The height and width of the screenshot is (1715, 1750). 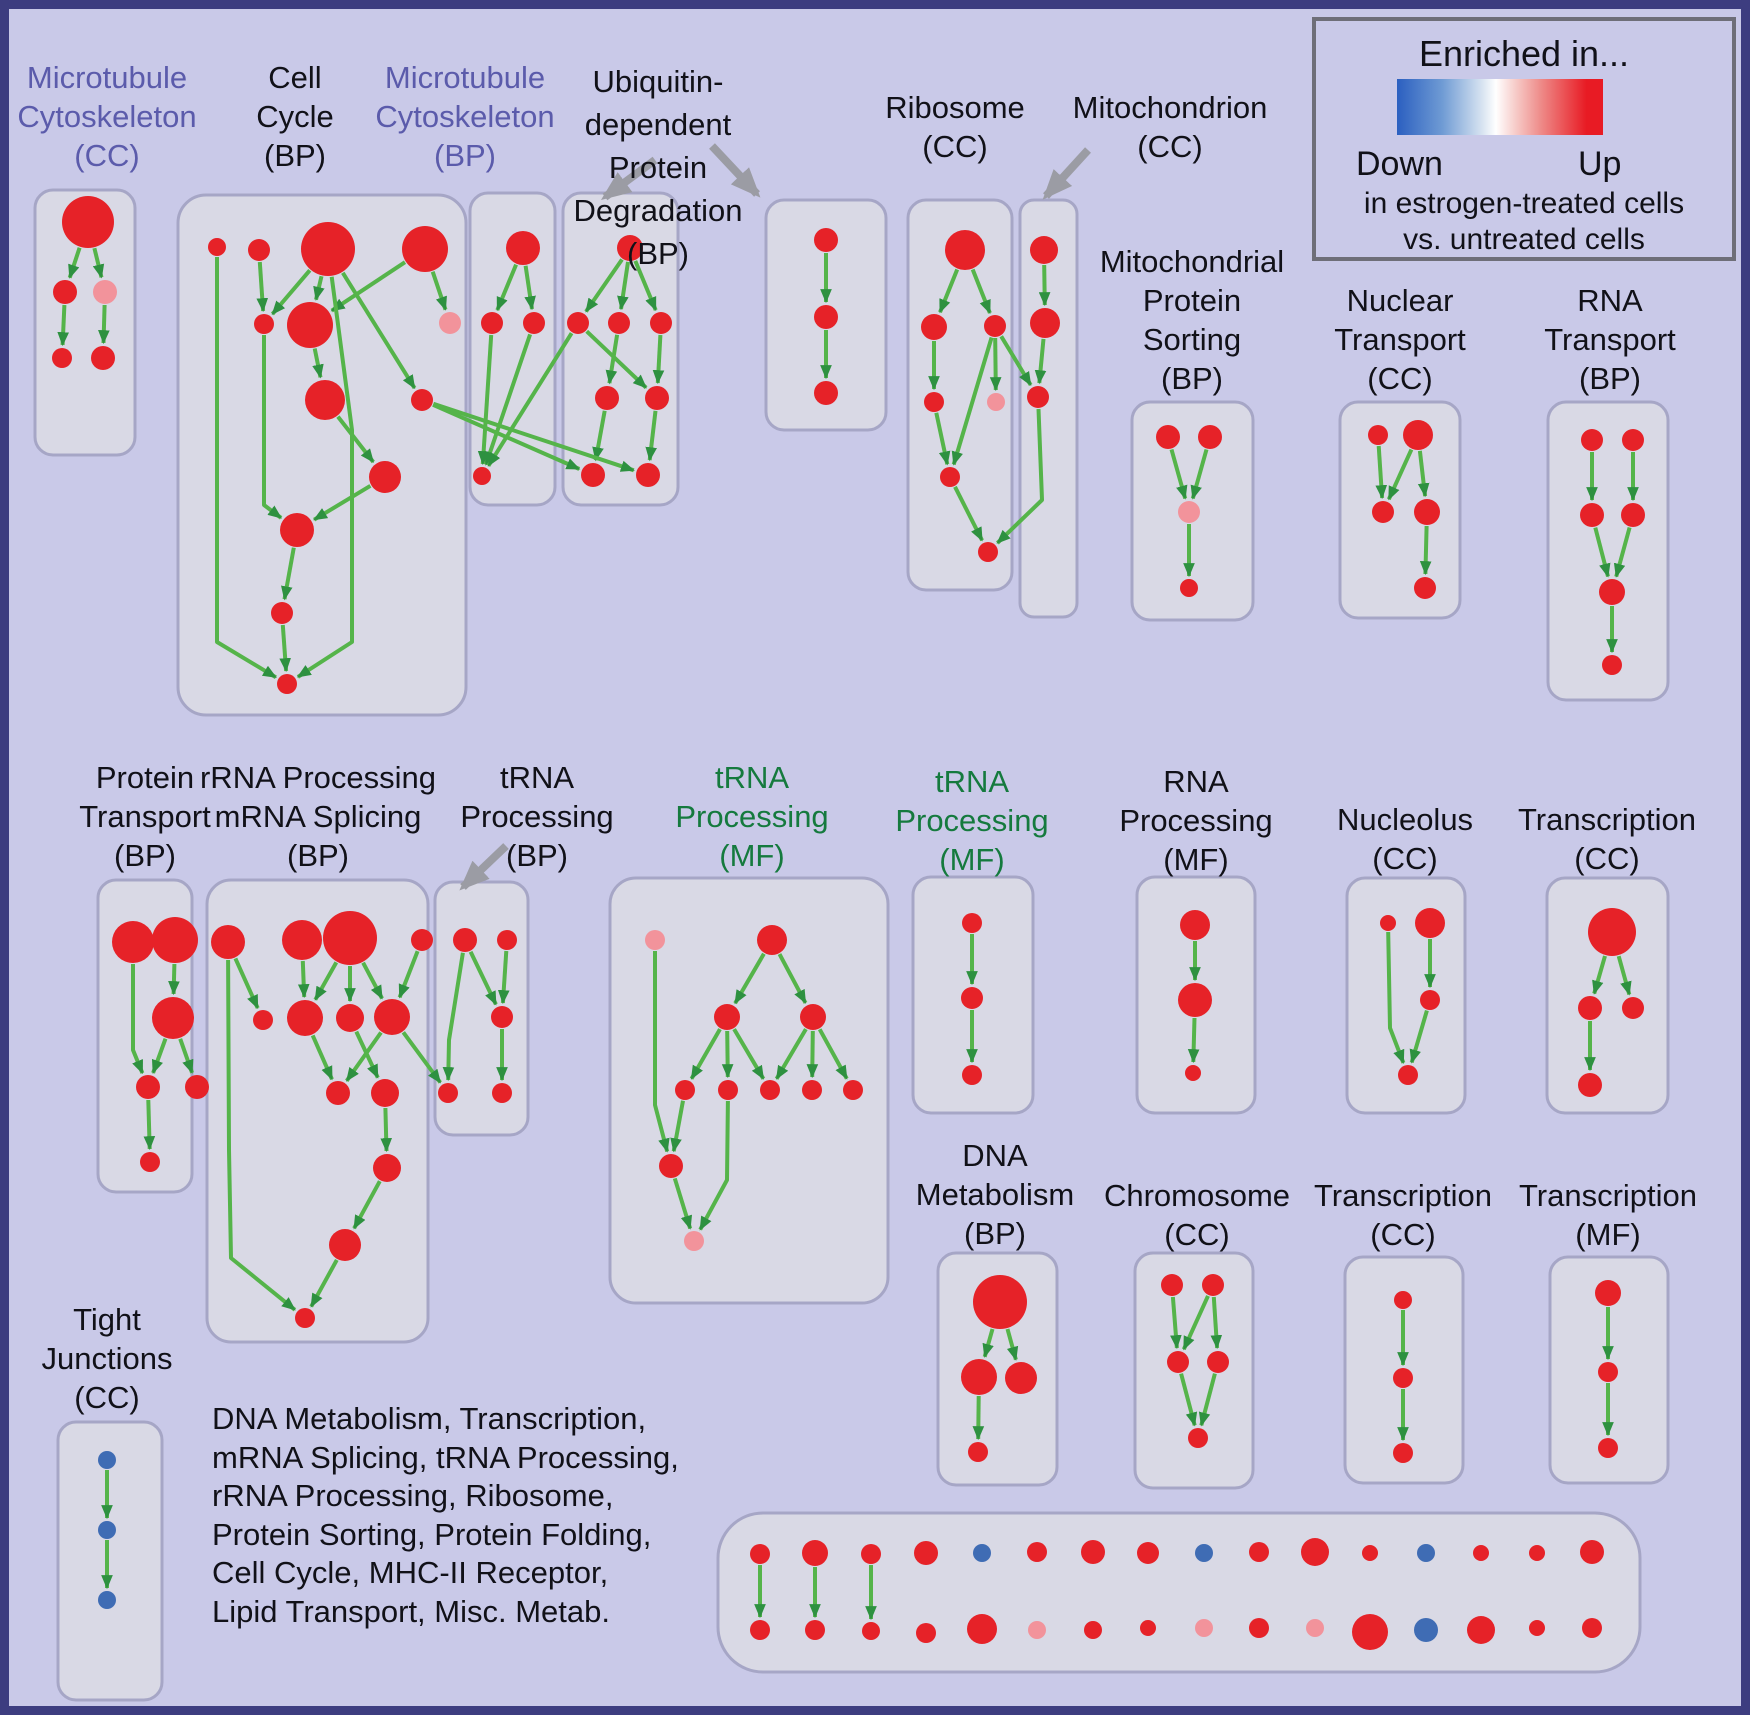 I want to click on cluster-box-microtubule-cytoskeleton-bp, so click(x=512, y=349).